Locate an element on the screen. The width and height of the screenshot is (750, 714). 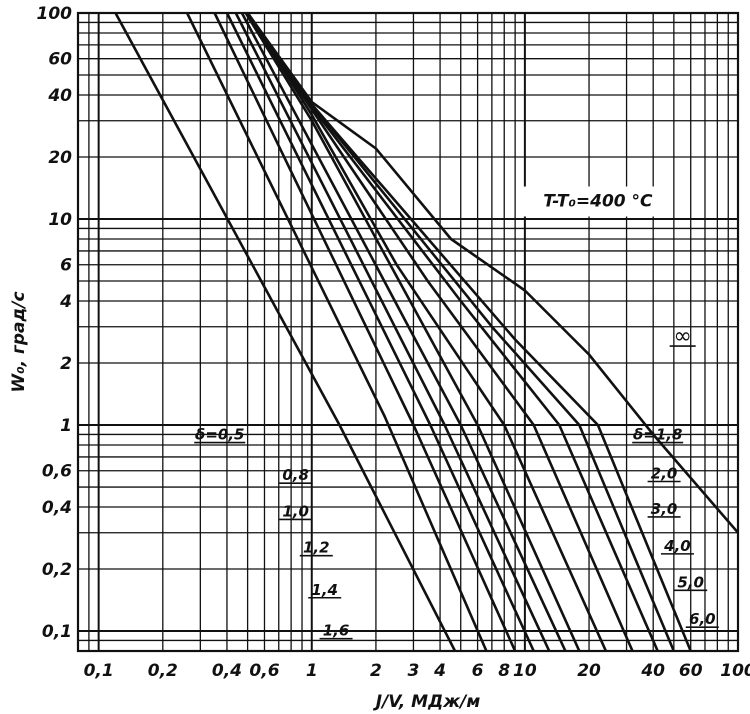
y-tick-label: 0,1 is located at coordinates (57, 632).